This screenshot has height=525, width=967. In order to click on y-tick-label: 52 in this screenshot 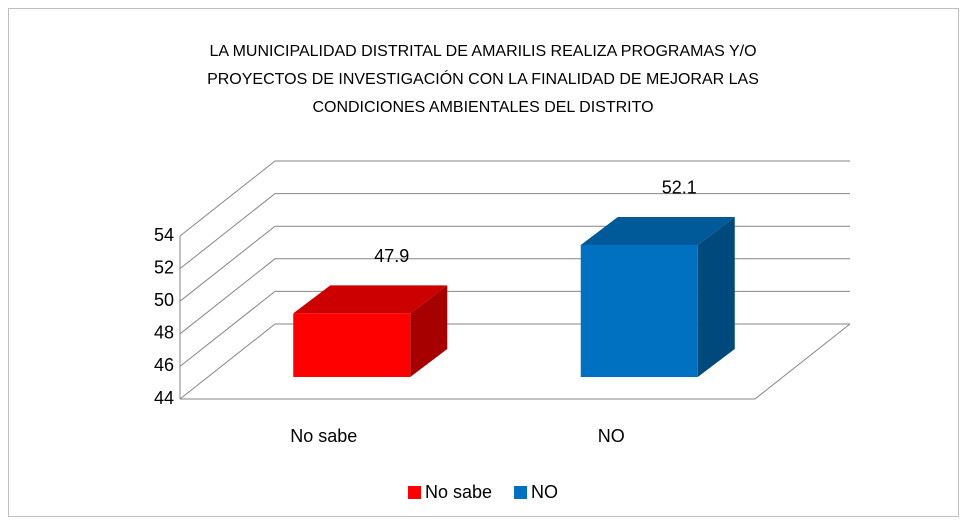, I will do `click(164, 267)`.